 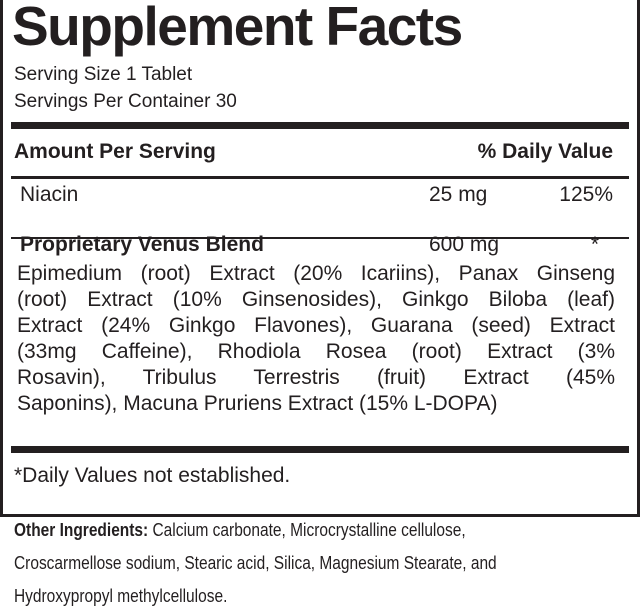 I want to click on nutrient-amount: 25 mg, so click(x=458, y=194).